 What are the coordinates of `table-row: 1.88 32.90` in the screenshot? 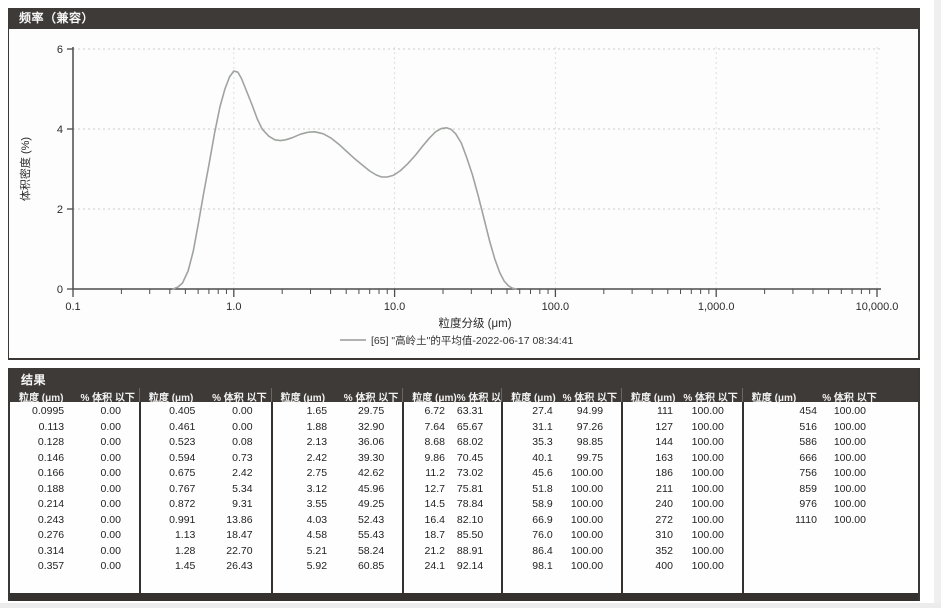 It's located at (338, 428).